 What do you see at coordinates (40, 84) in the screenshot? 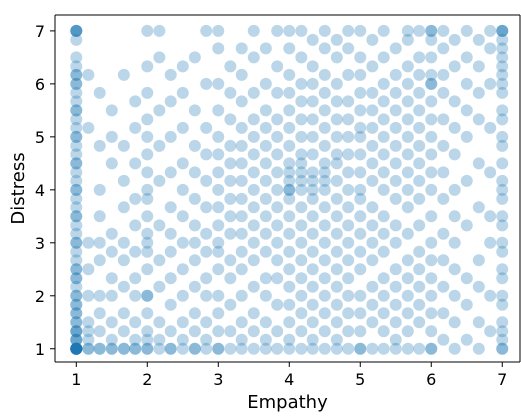
I see `y-tick-label: 6` at bounding box center [40, 84].